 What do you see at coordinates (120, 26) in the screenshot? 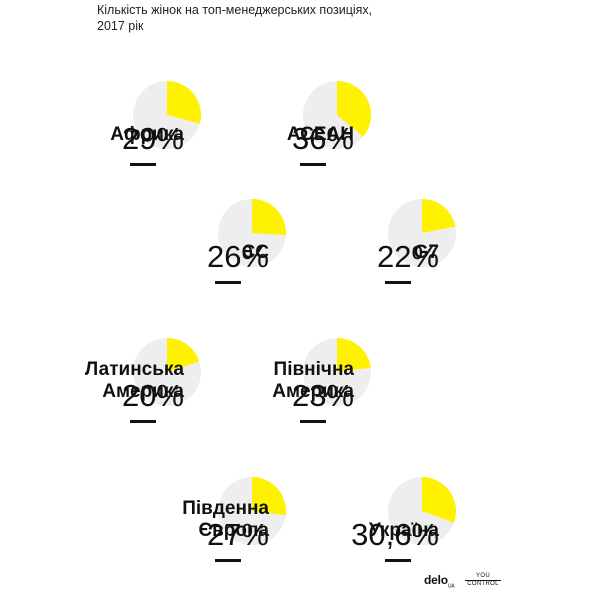
I see `title-line-2: 2017 рік` at bounding box center [120, 26].